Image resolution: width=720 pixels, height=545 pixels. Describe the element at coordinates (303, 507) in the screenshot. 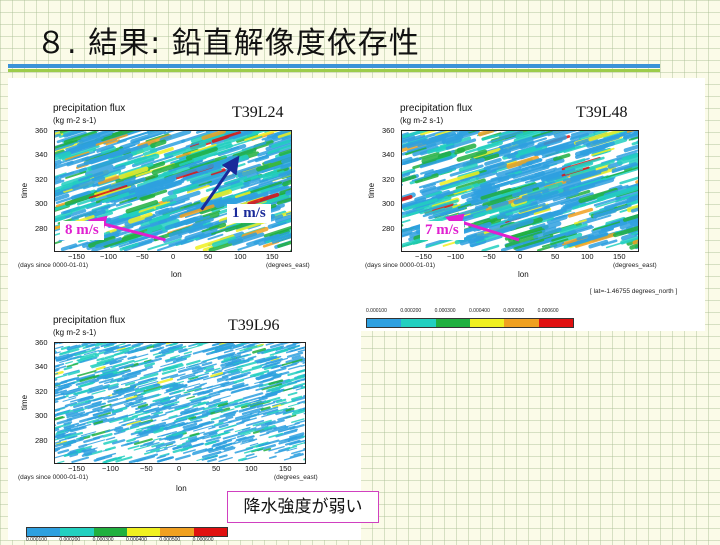

I see `note-weak-precipitation: 降水強度が弱い` at that location.